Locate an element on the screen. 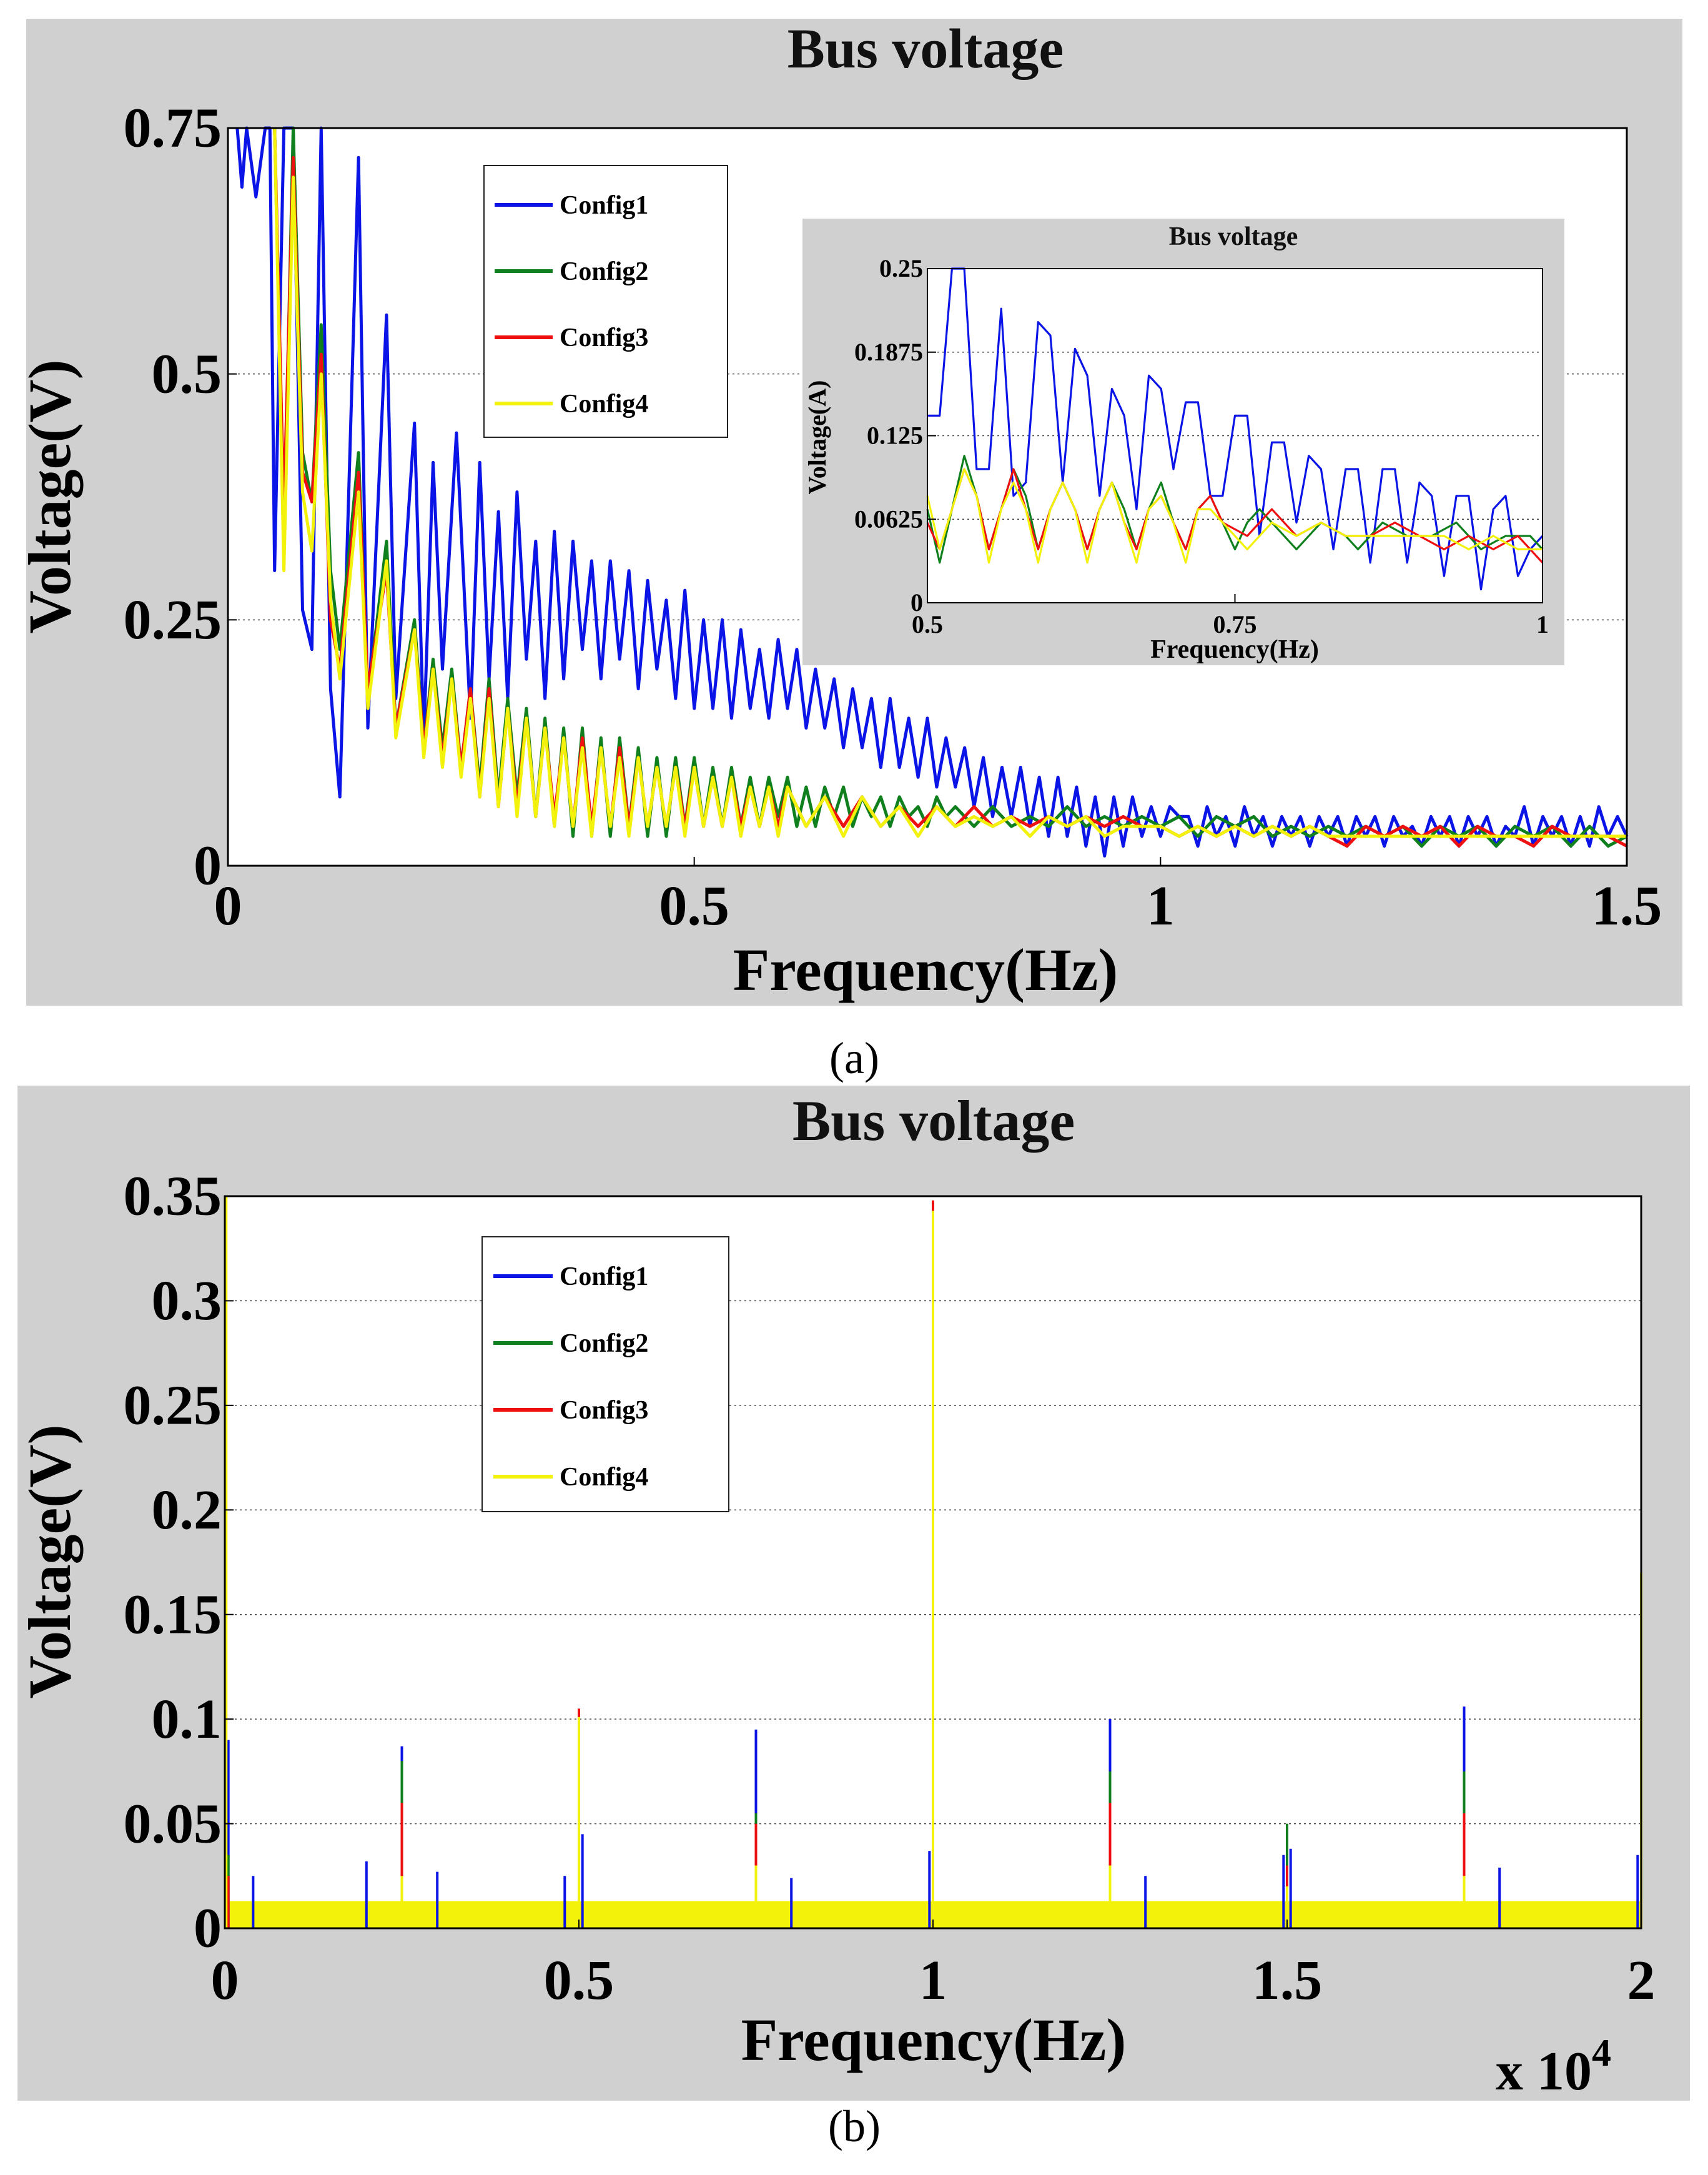 This screenshot has width=1708, height=2175. ytick-label-b-6: 0.3 is located at coordinates (187, 1301).